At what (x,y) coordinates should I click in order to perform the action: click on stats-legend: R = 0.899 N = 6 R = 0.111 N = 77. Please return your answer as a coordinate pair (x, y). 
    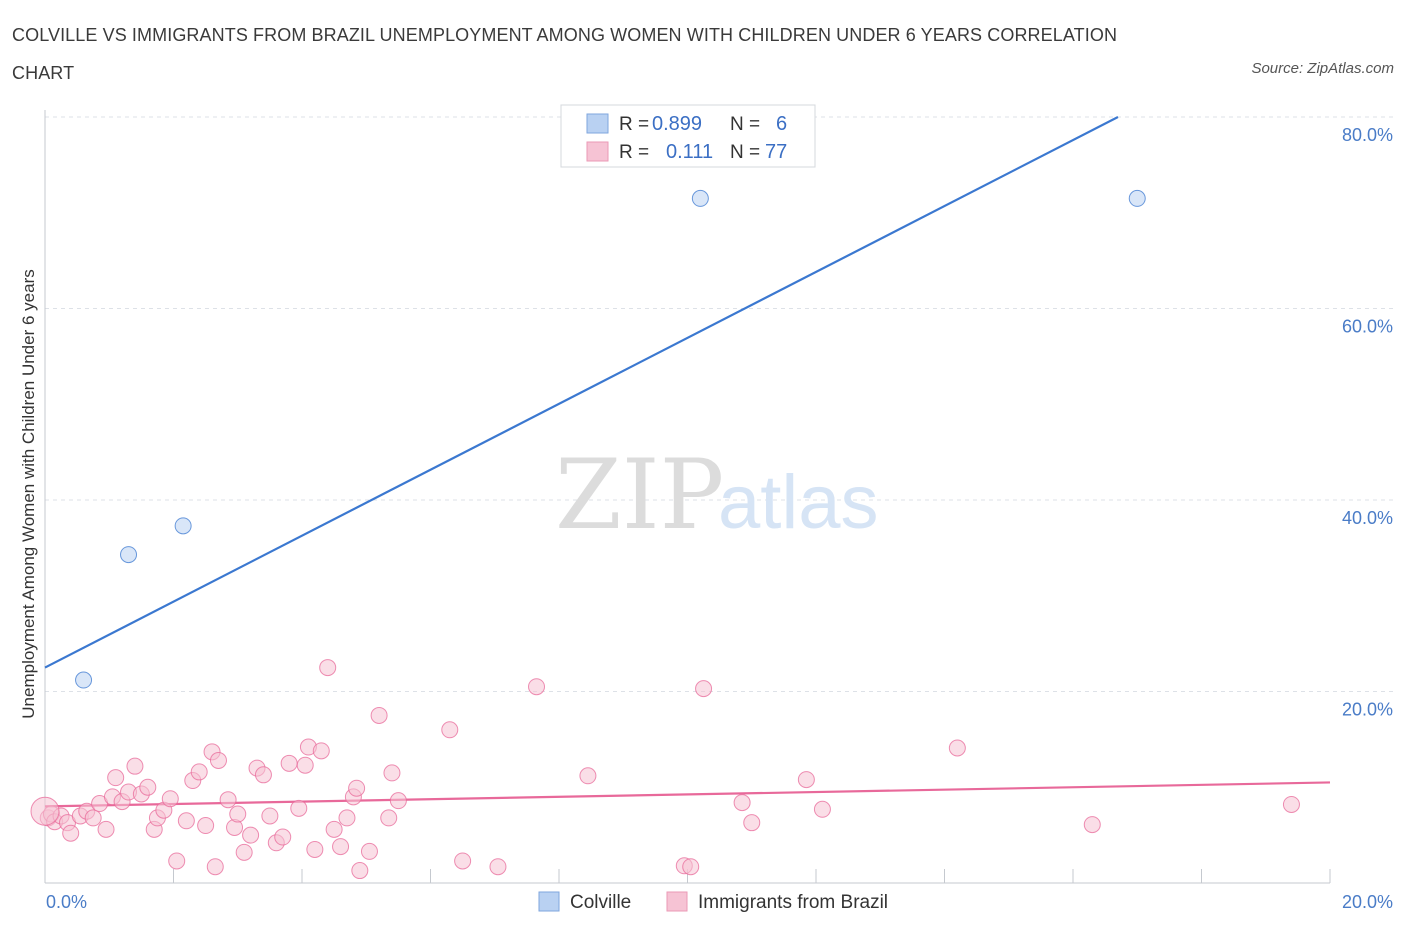
    Looking at the image, I should click on (688, 136).